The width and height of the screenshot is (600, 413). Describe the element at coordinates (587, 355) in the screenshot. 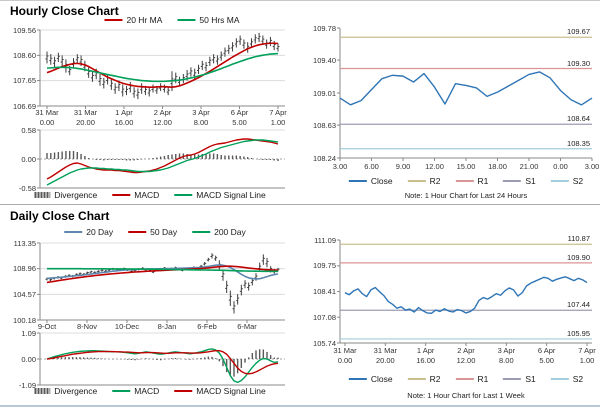

I see `x-tick-label: 7 Apr 1.00` at that location.